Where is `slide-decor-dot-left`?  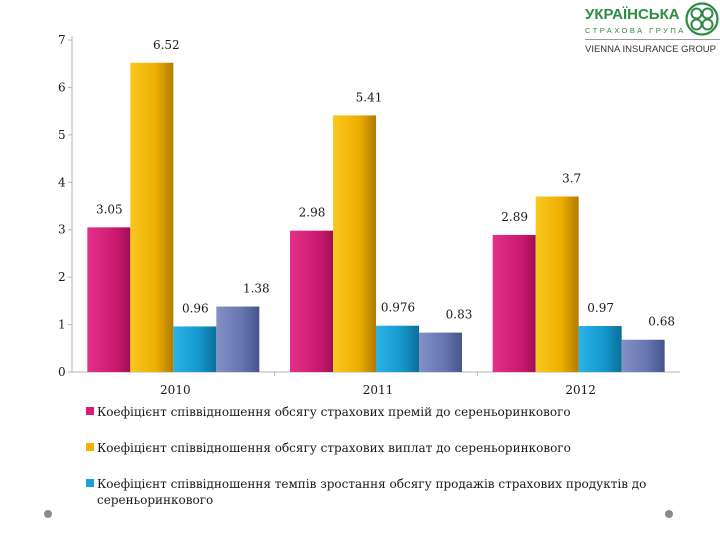
slide-decor-dot-left is located at coordinates (48, 514).